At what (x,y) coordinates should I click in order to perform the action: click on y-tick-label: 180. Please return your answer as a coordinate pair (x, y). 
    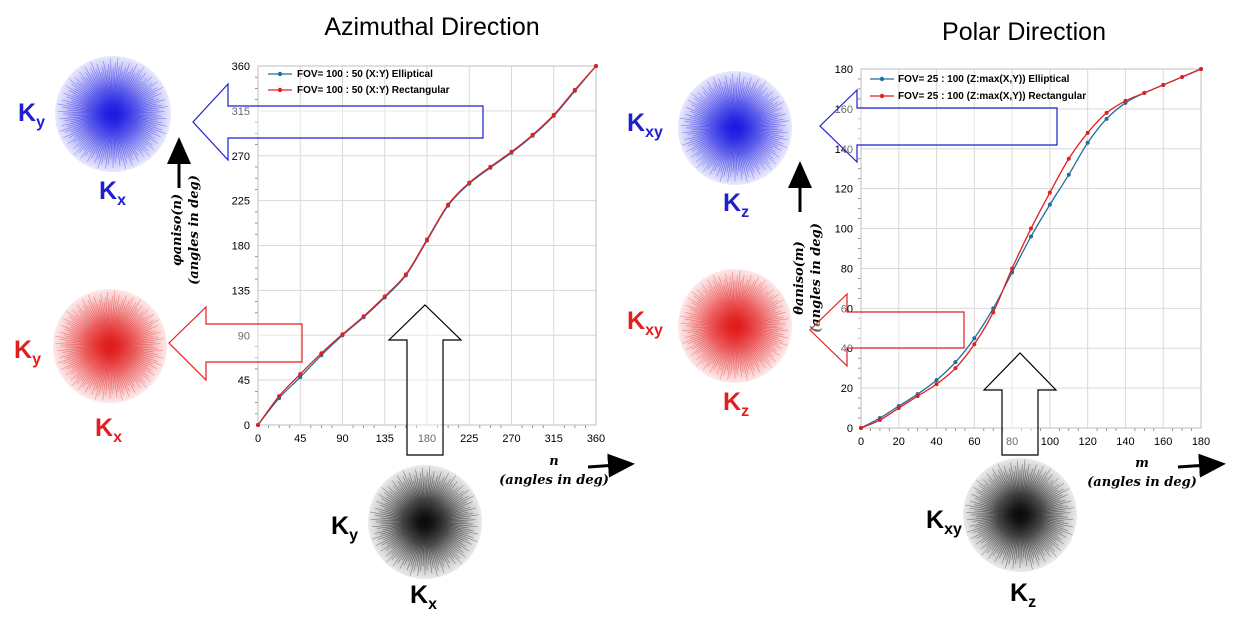
    Looking at the image, I should click on (844, 70).